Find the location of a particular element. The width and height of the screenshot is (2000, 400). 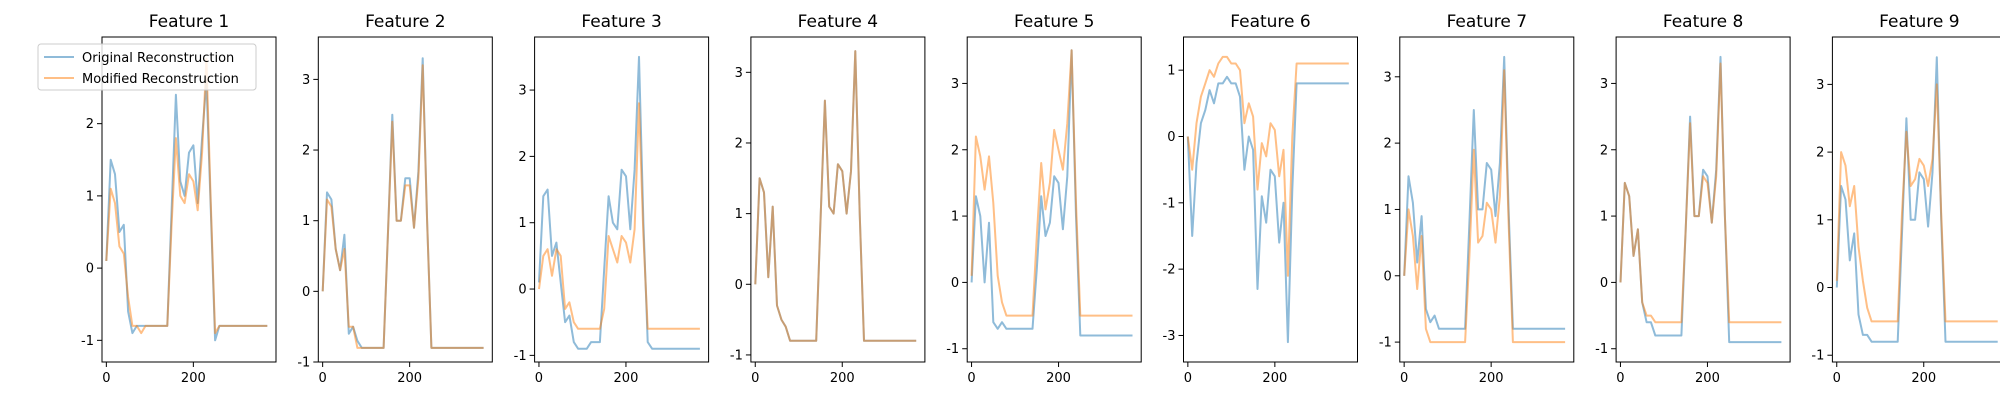

panel-8: -1 0 1 2 3 0 200 Feature 8 is located at coordinates (1693, 199).